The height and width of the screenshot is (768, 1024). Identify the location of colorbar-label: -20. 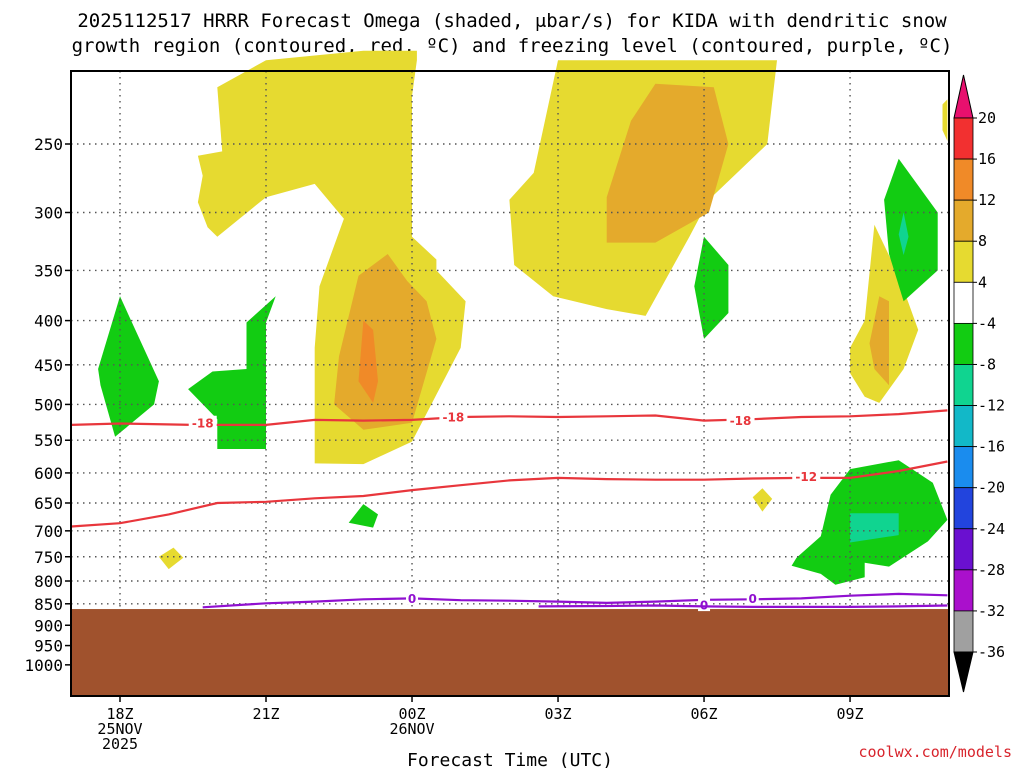
(991, 488).